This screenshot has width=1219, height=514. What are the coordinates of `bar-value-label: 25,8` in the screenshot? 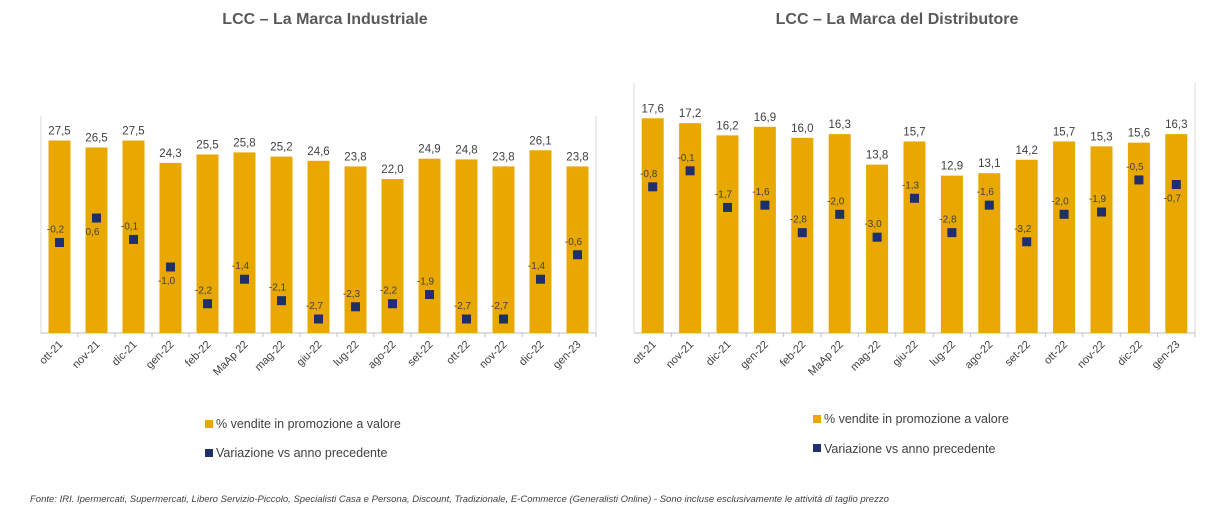 It's located at (244, 143).